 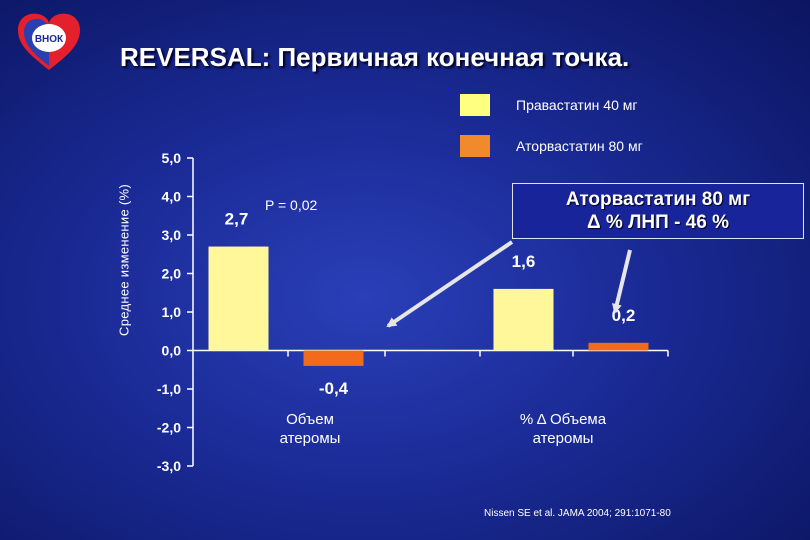 What do you see at coordinates (563, 429) in the screenshot?
I see `category-label: % Δ Объема атеромы` at bounding box center [563, 429].